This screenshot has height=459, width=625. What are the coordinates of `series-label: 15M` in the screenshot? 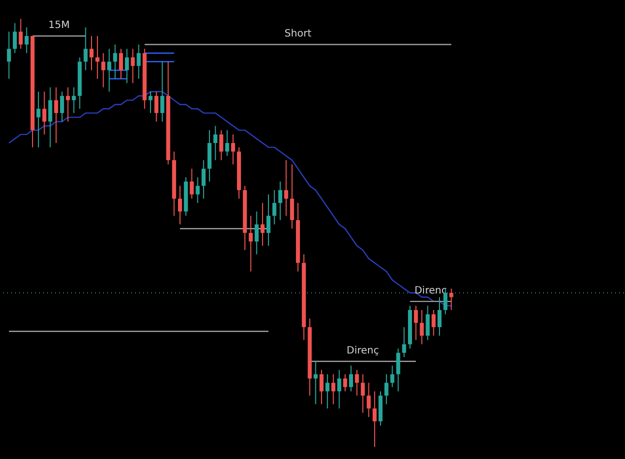 It's located at (59, 25).